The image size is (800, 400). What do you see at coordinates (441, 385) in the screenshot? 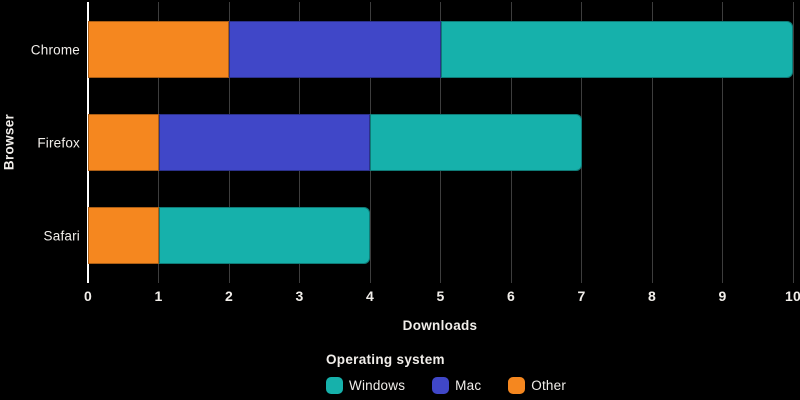
I see `legend-swatch-mac` at bounding box center [441, 385].